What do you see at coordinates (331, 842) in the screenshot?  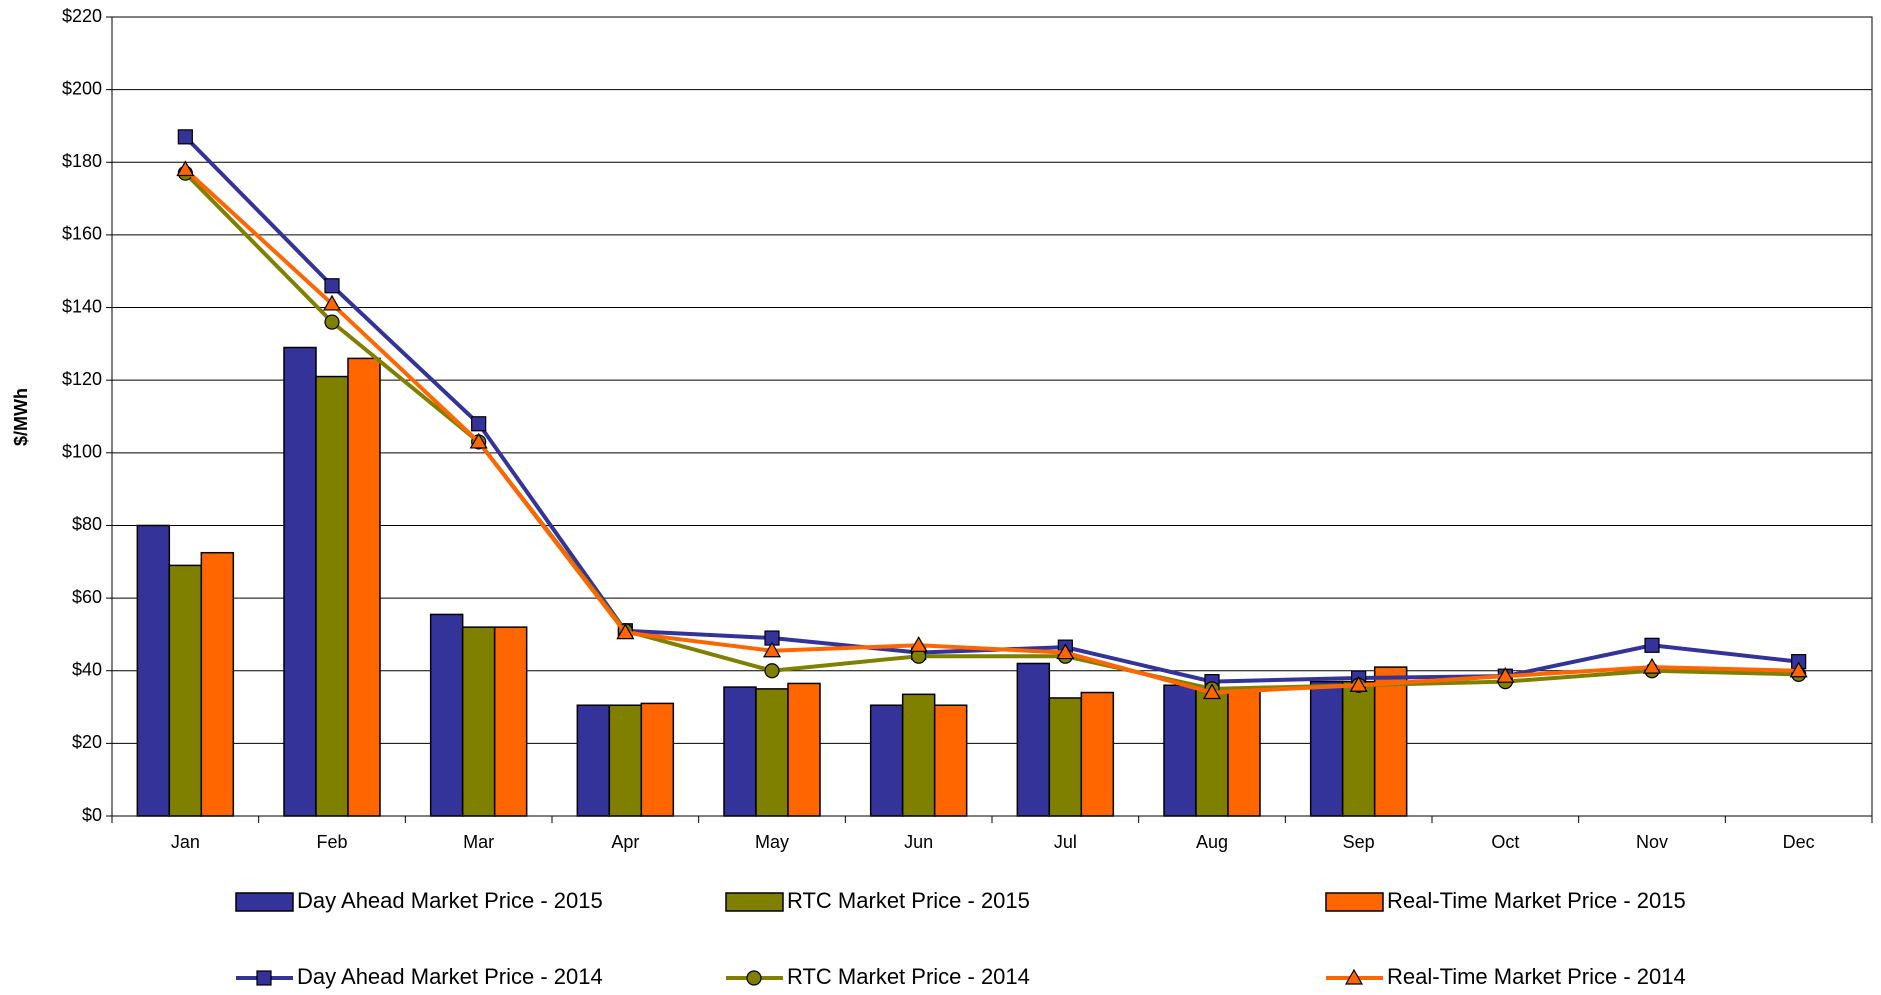 I see `x-tick-label: Feb` at bounding box center [331, 842].